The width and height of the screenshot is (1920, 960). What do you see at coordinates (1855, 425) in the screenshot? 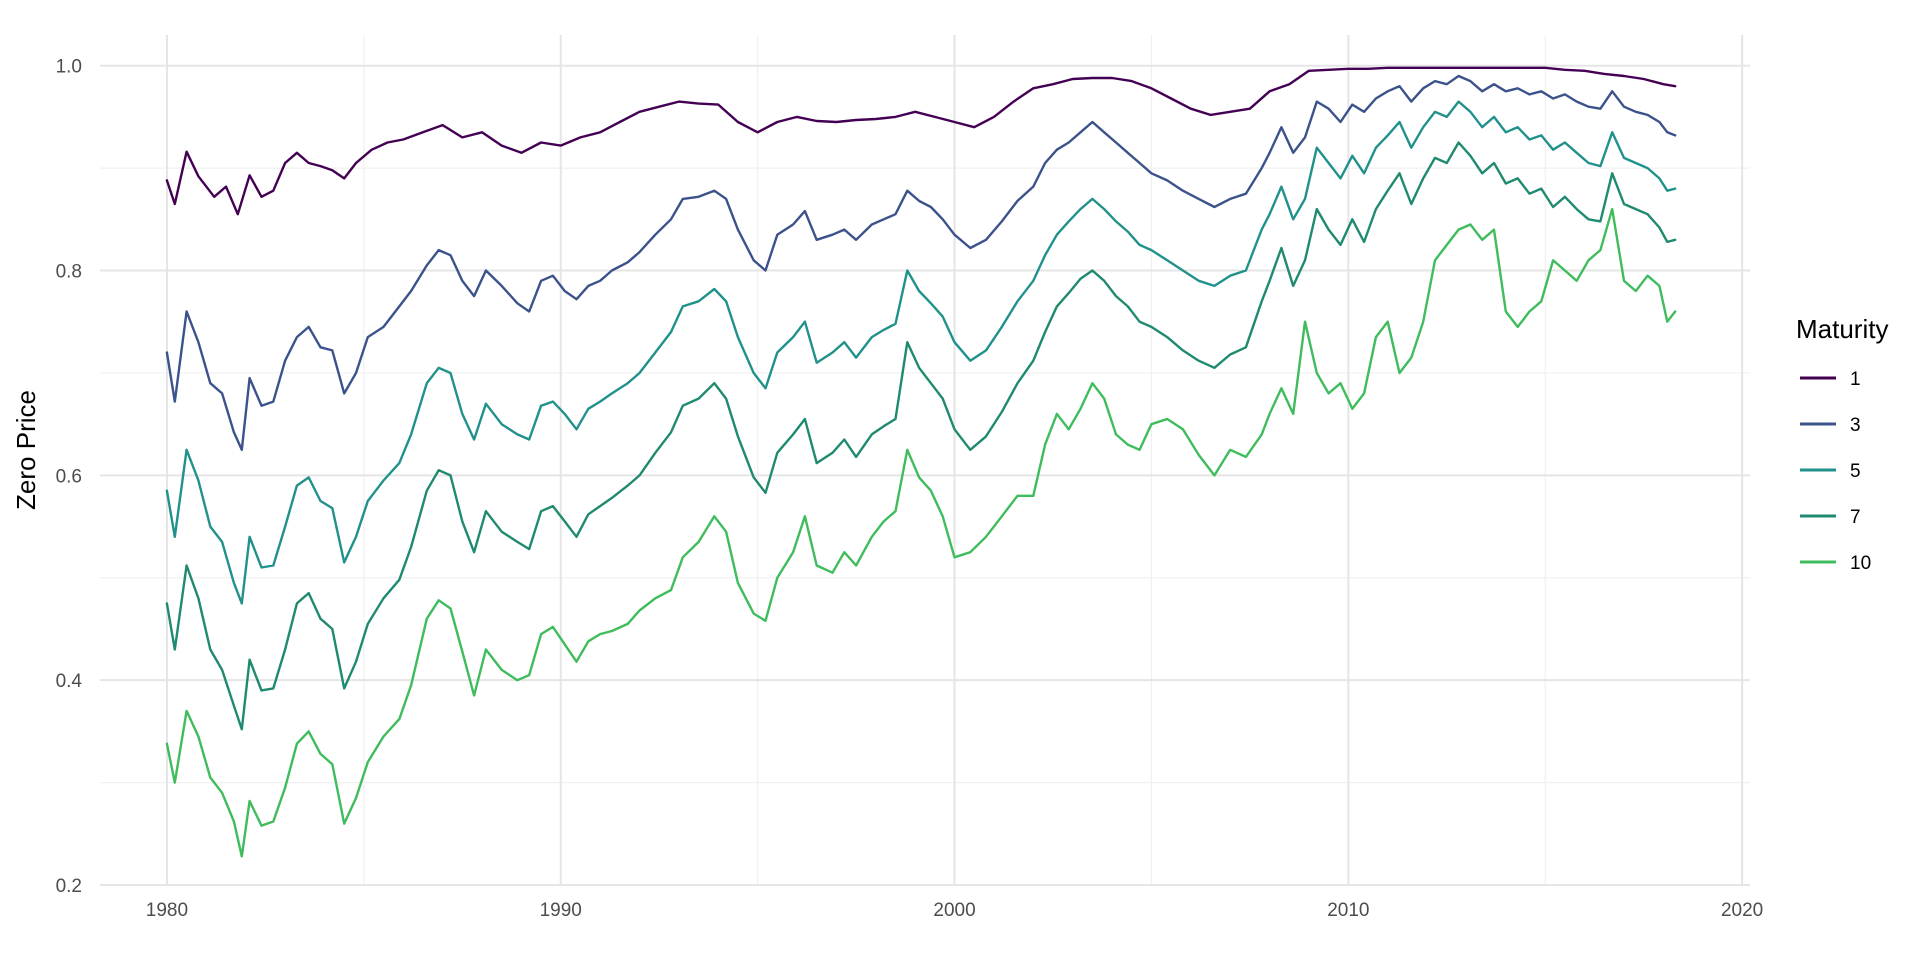
I see `legend-label-3: 3` at bounding box center [1855, 425].